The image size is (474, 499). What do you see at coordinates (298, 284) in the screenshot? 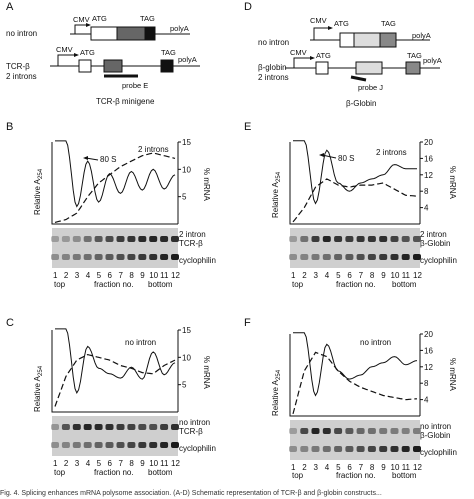
I see `panel-e-top: top` at bounding box center [298, 284].